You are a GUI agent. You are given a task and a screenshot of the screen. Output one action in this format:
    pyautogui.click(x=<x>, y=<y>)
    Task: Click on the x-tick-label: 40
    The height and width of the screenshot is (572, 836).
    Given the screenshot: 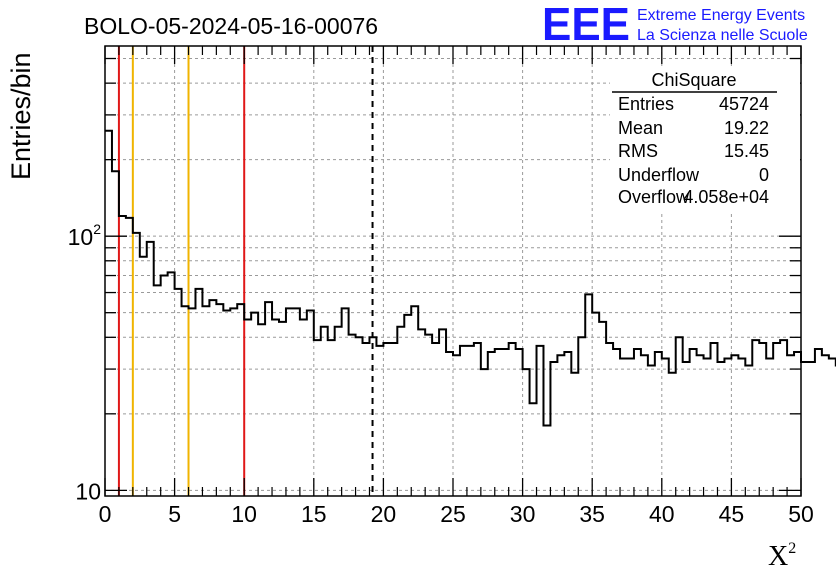 What is the action you would take?
    pyautogui.click(x=662, y=514)
    